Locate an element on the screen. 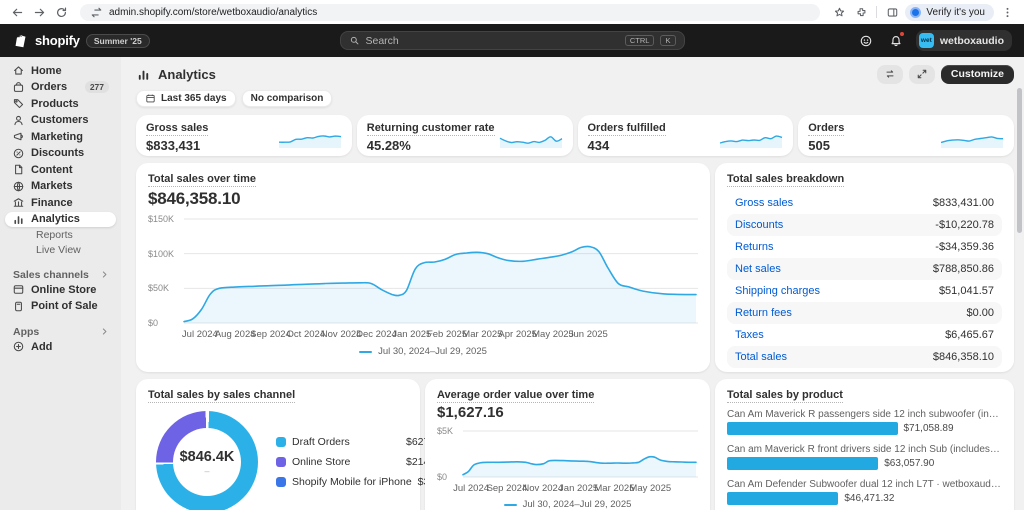 This screenshot has height=510, width=1024. release-badge: Summer '25 is located at coordinates (117, 40).